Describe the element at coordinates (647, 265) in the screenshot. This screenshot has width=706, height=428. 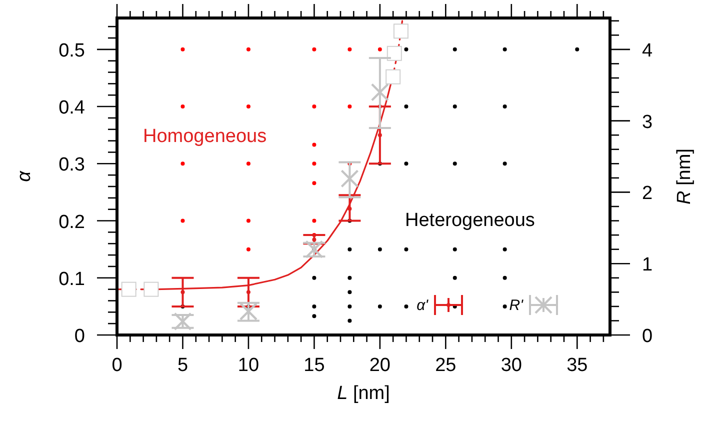
I see `y2-tick-label: 1` at that location.